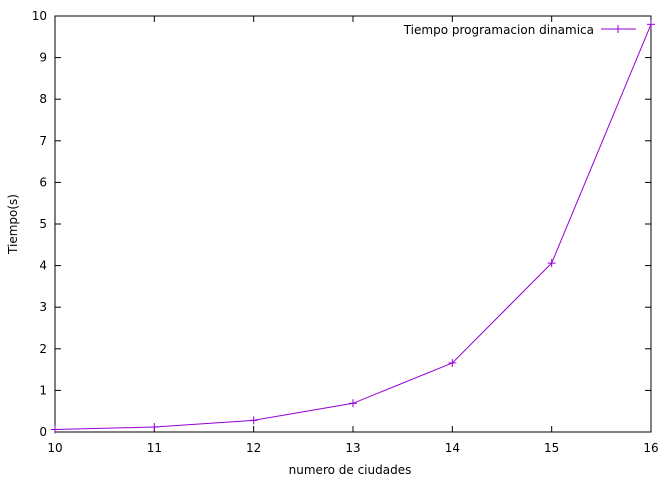 The width and height of the screenshot is (670, 480). What do you see at coordinates (650, 448) in the screenshot?
I see `x-tick-label: 16` at bounding box center [650, 448].